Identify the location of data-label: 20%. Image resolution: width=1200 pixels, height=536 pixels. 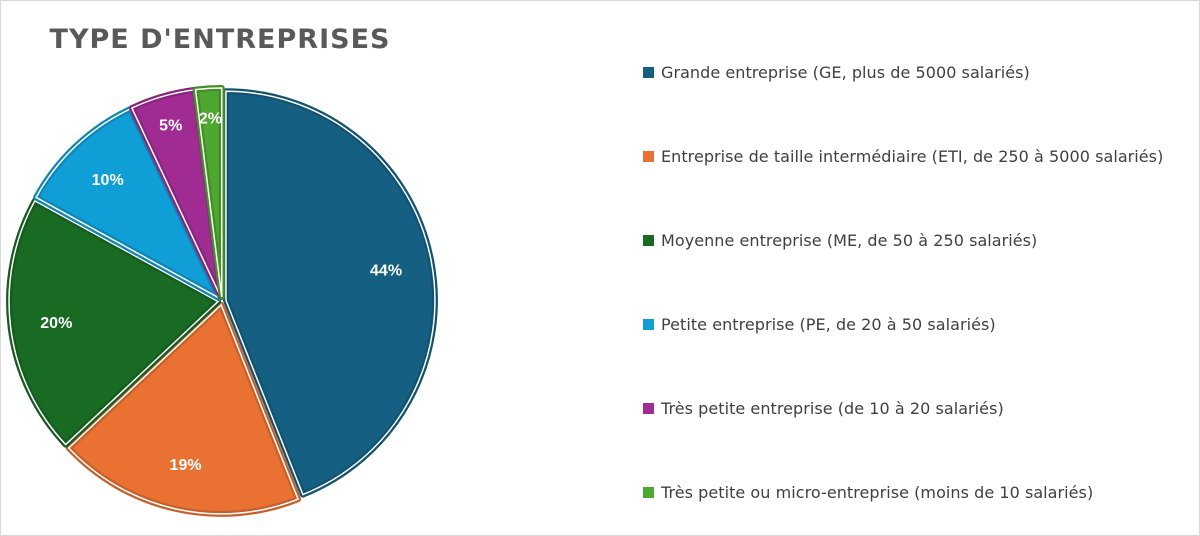
(56, 323).